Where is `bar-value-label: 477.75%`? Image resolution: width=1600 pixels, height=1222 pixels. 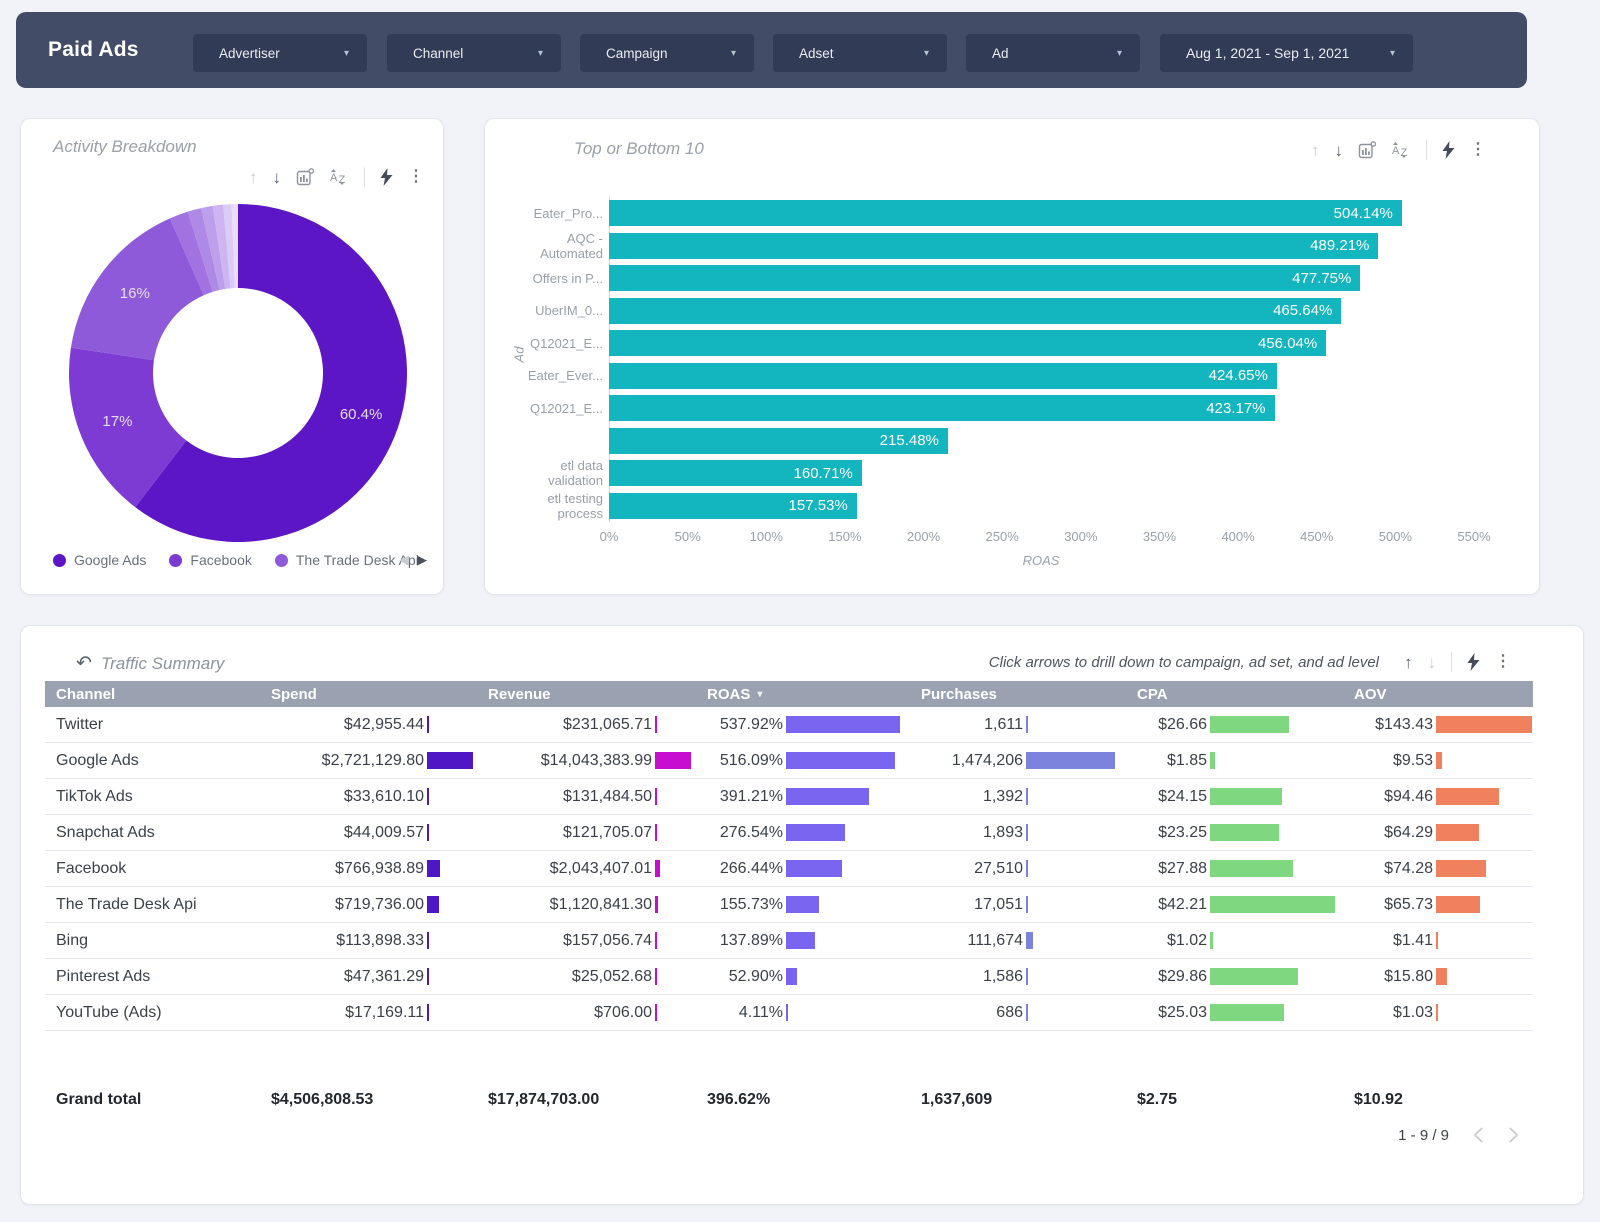
bar-value-label: 477.75% is located at coordinates (1322, 278).